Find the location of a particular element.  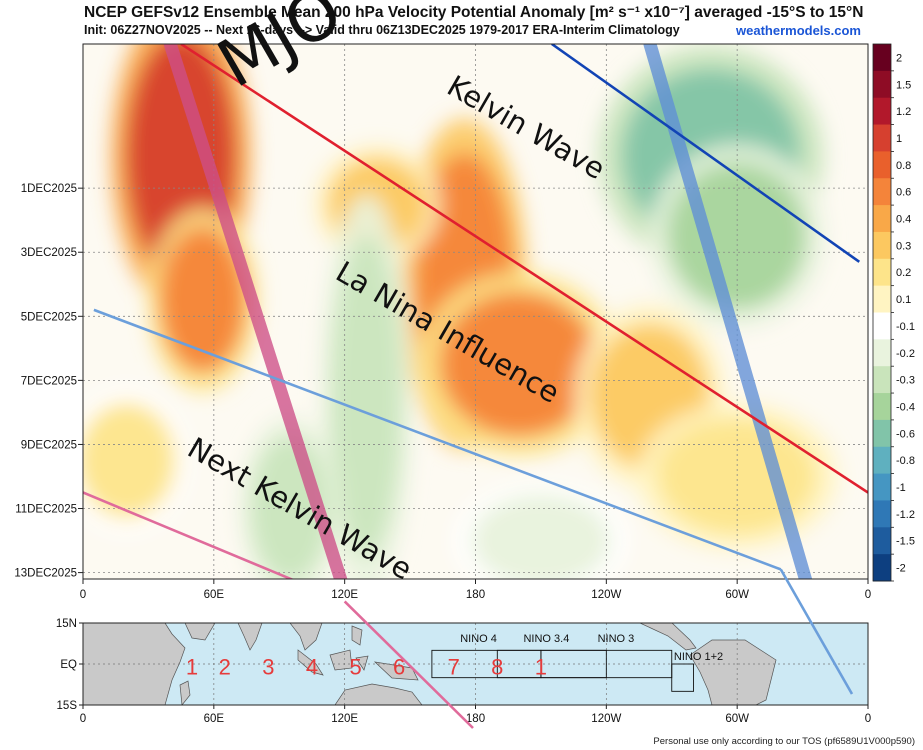

colorbar-label: 0.3 is located at coordinates (903, 246).